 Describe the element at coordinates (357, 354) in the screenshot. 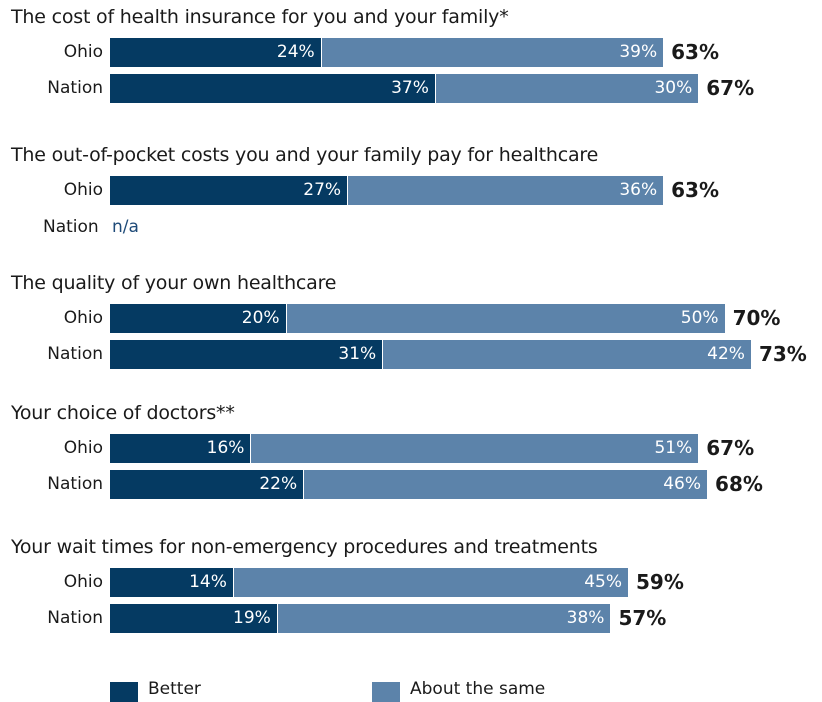

I see `bar-value-label: 31%` at that location.